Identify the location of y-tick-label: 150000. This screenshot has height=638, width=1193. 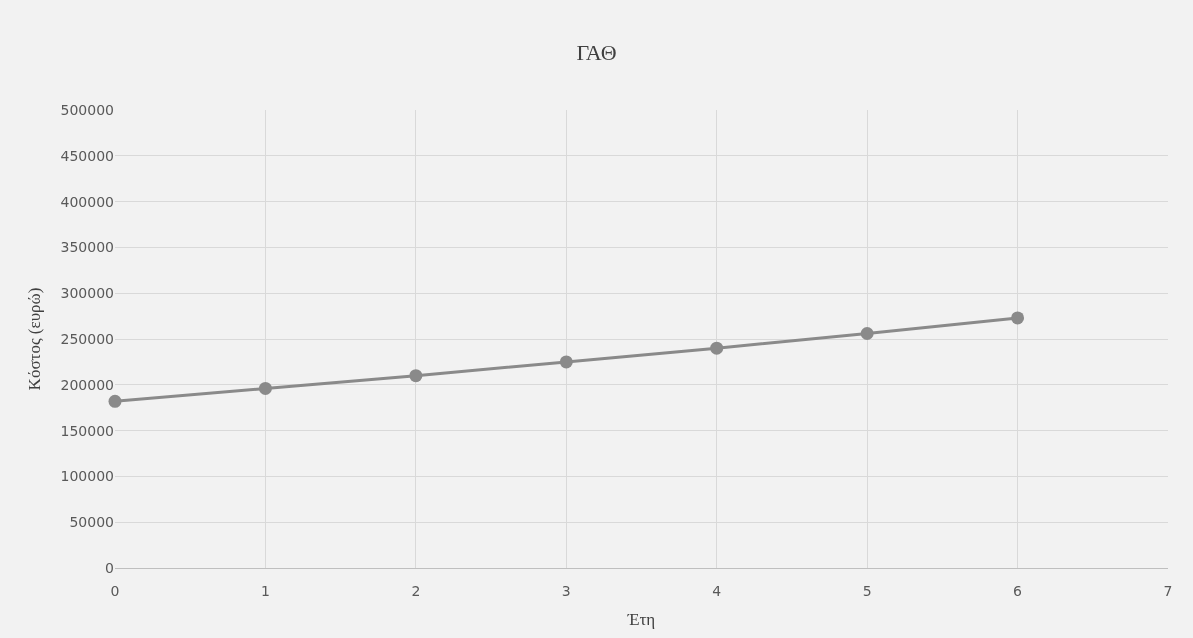
(87, 430).